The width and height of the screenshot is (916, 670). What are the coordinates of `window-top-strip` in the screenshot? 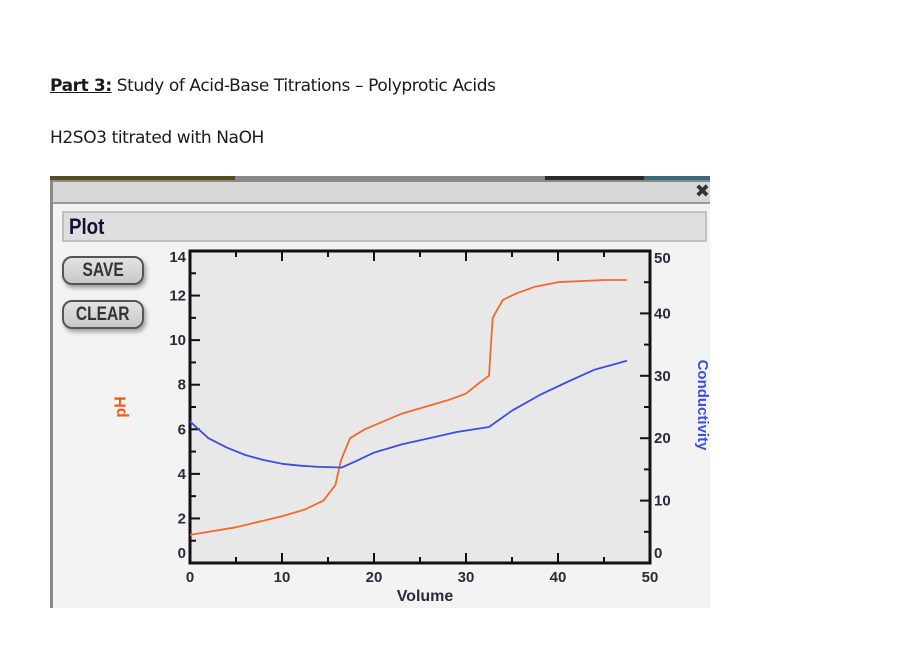 It's located at (380, 178).